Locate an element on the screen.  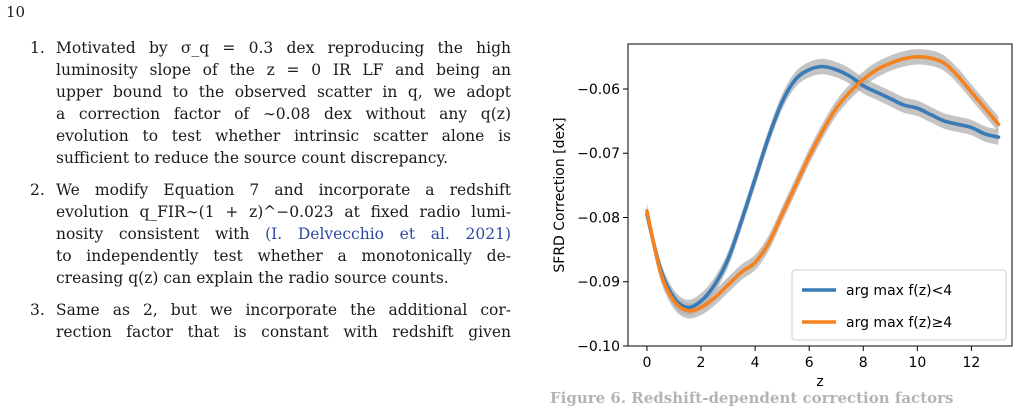
legend-box is located at coordinates (899, 305).